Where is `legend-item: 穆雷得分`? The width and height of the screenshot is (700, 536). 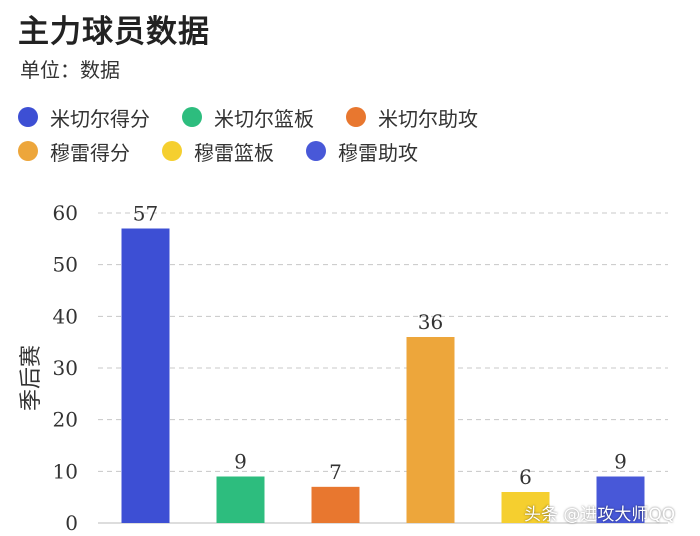
legend-item: 穆雷得分 is located at coordinates (74, 151).